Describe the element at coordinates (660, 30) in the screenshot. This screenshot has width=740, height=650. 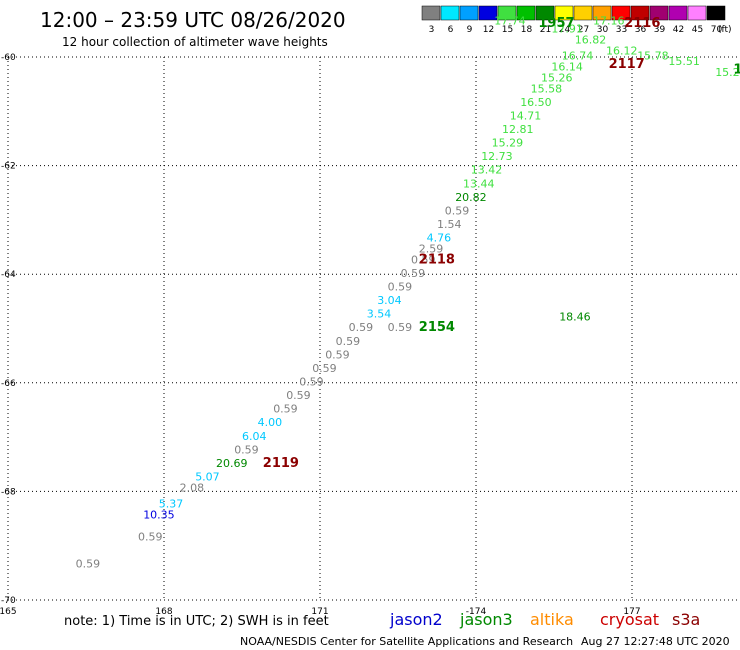
I see `colorbar-value: 39` at that location.